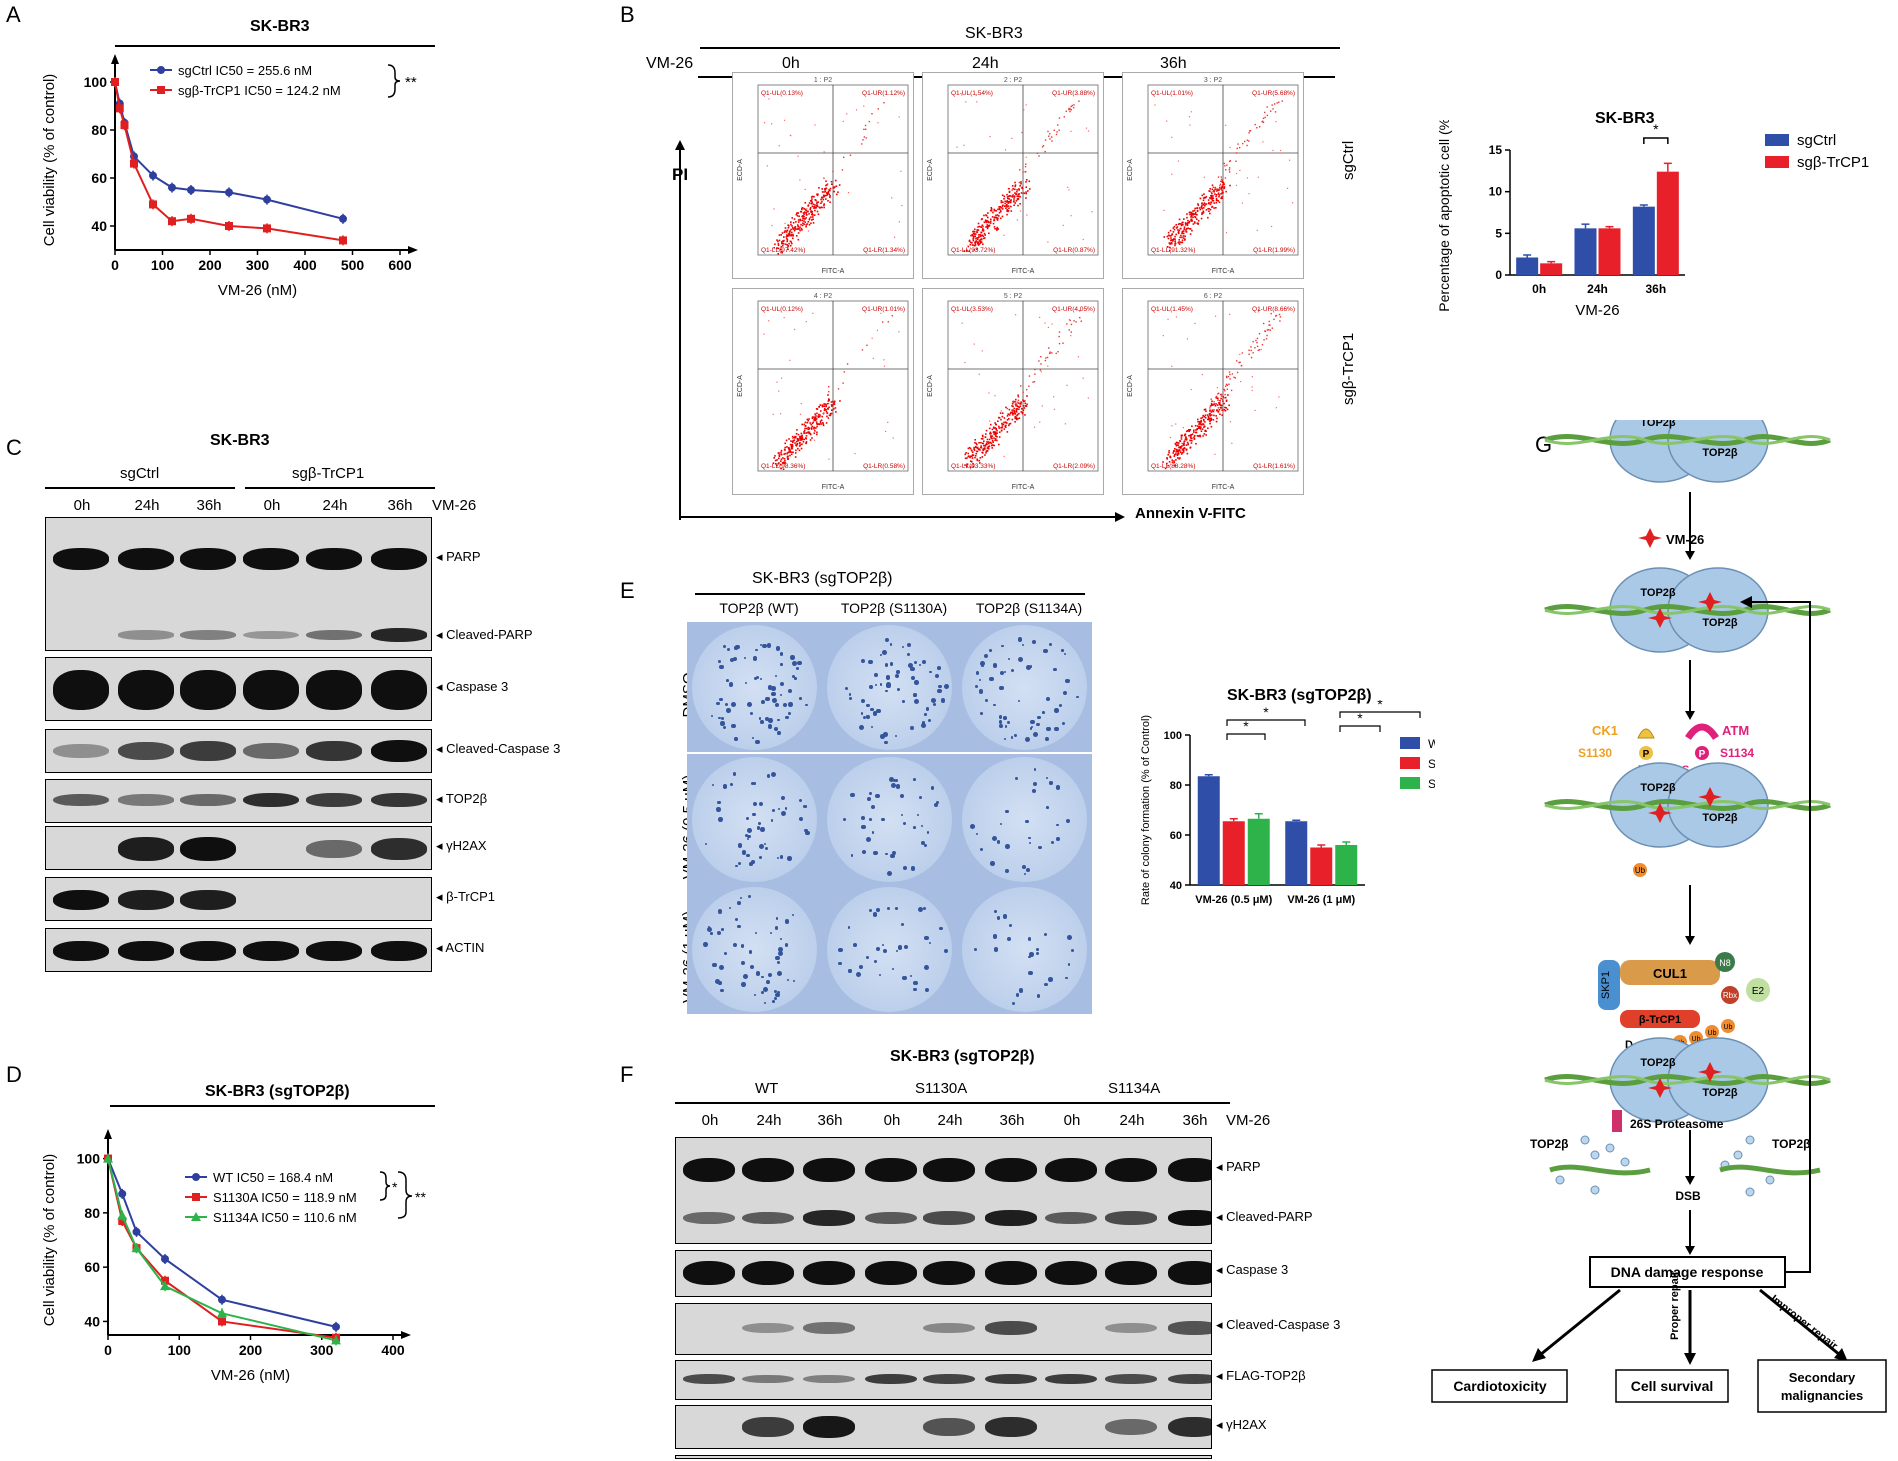 This screenshot has height=1461, width=1898. What do you see at coordinates (413, 250) in the screenshot?
I see `x-axis-arrow` at bounding box center [413, 250].